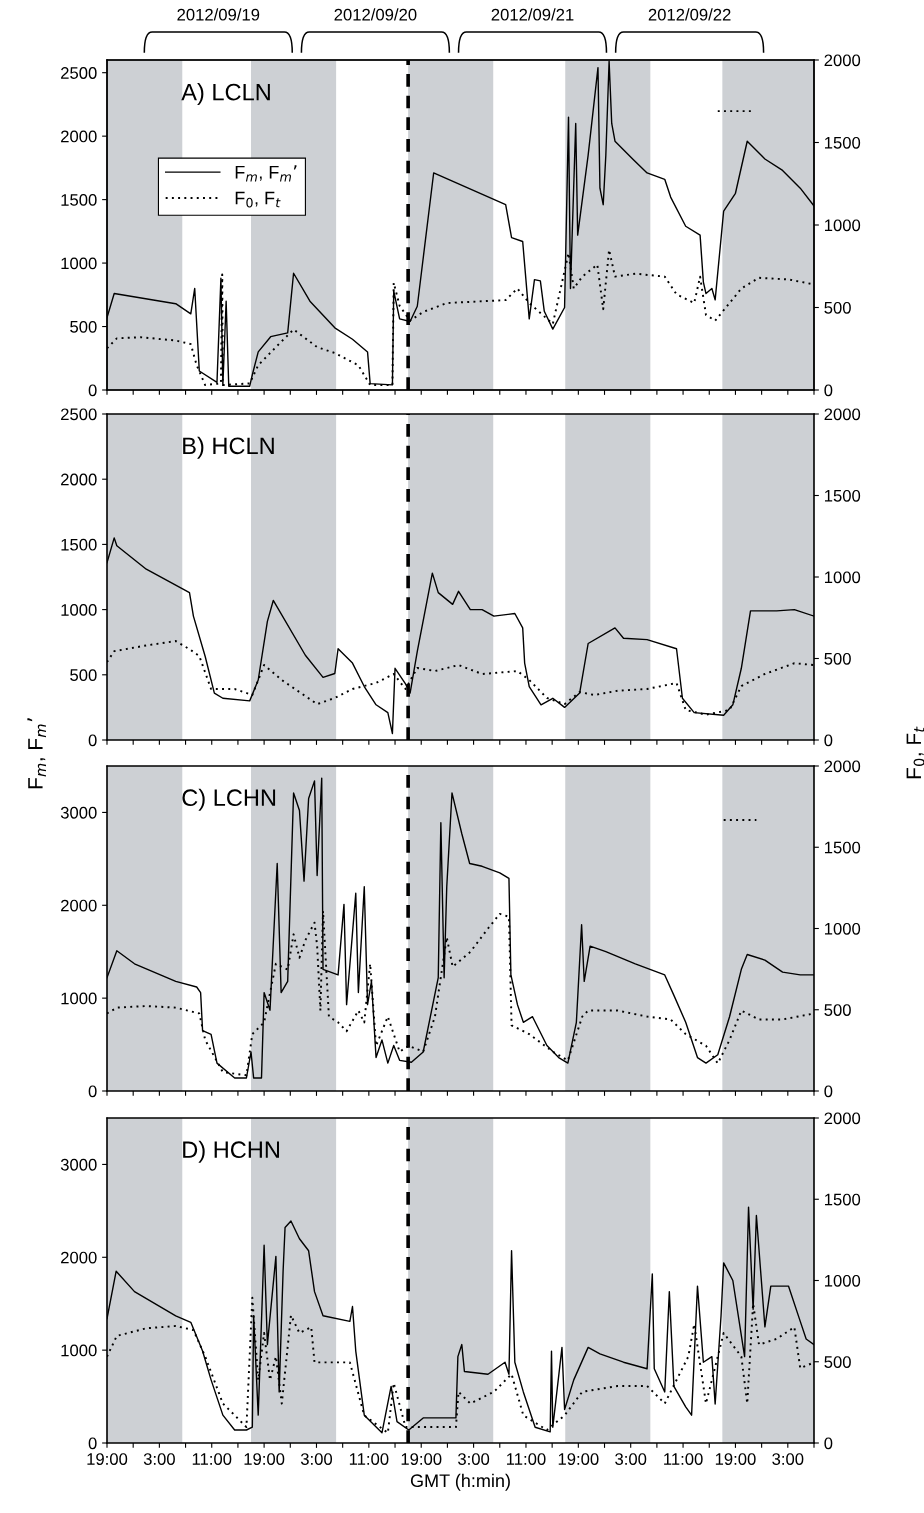 The image size is (924, 1513). What do you see at coordinates (225, 94) in the screenshot?
I see `text: A) LCLN` at bounding box center [225, 94].